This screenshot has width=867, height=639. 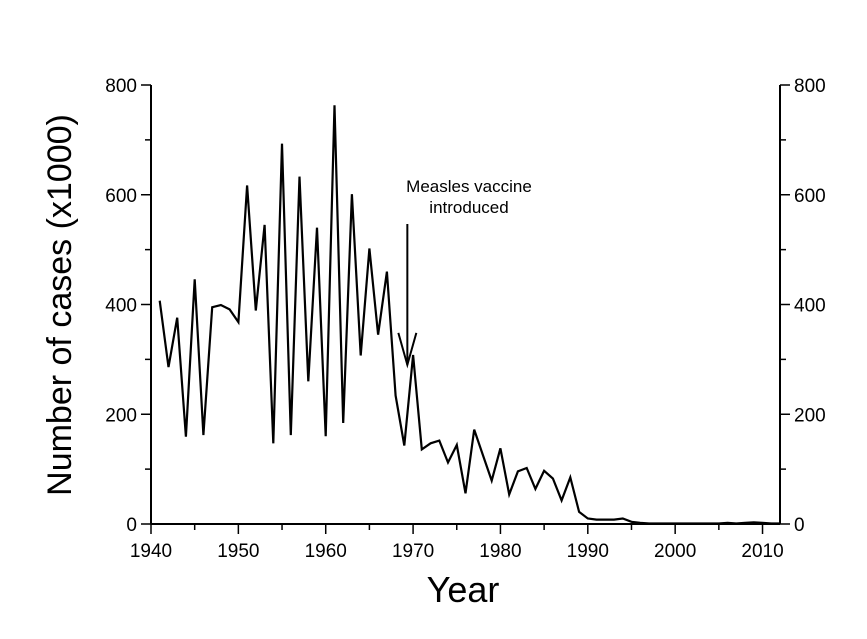 I want to click on y-tick-label-left: 0, so click(x=131, y=525).